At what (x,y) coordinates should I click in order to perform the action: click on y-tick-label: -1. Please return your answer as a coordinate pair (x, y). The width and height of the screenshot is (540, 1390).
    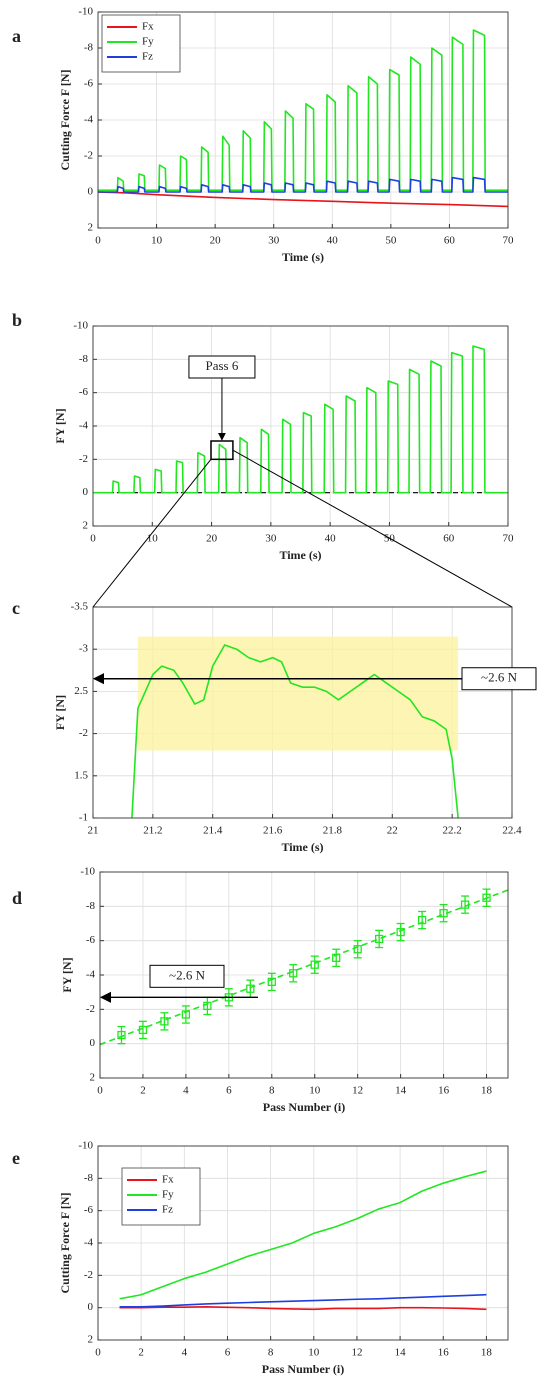
    Looking at the image, I should click on (83, 818).